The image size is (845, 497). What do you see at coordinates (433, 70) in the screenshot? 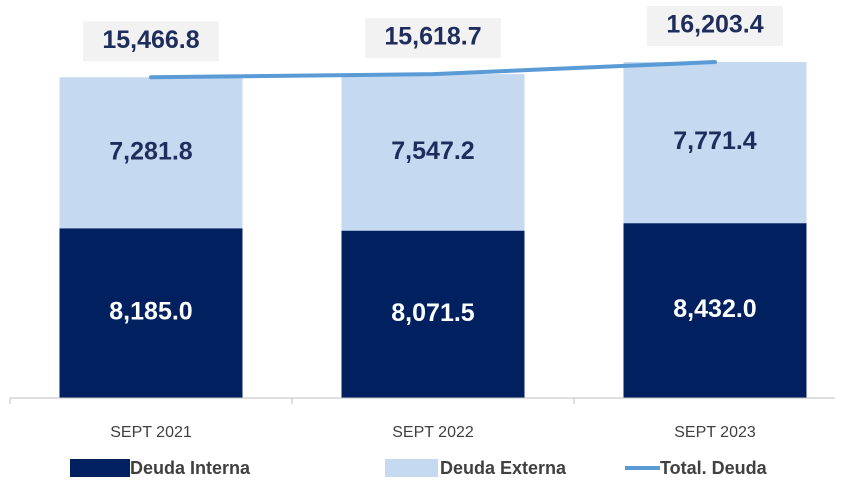
I see `total-line` at bounding box center [433, 70].